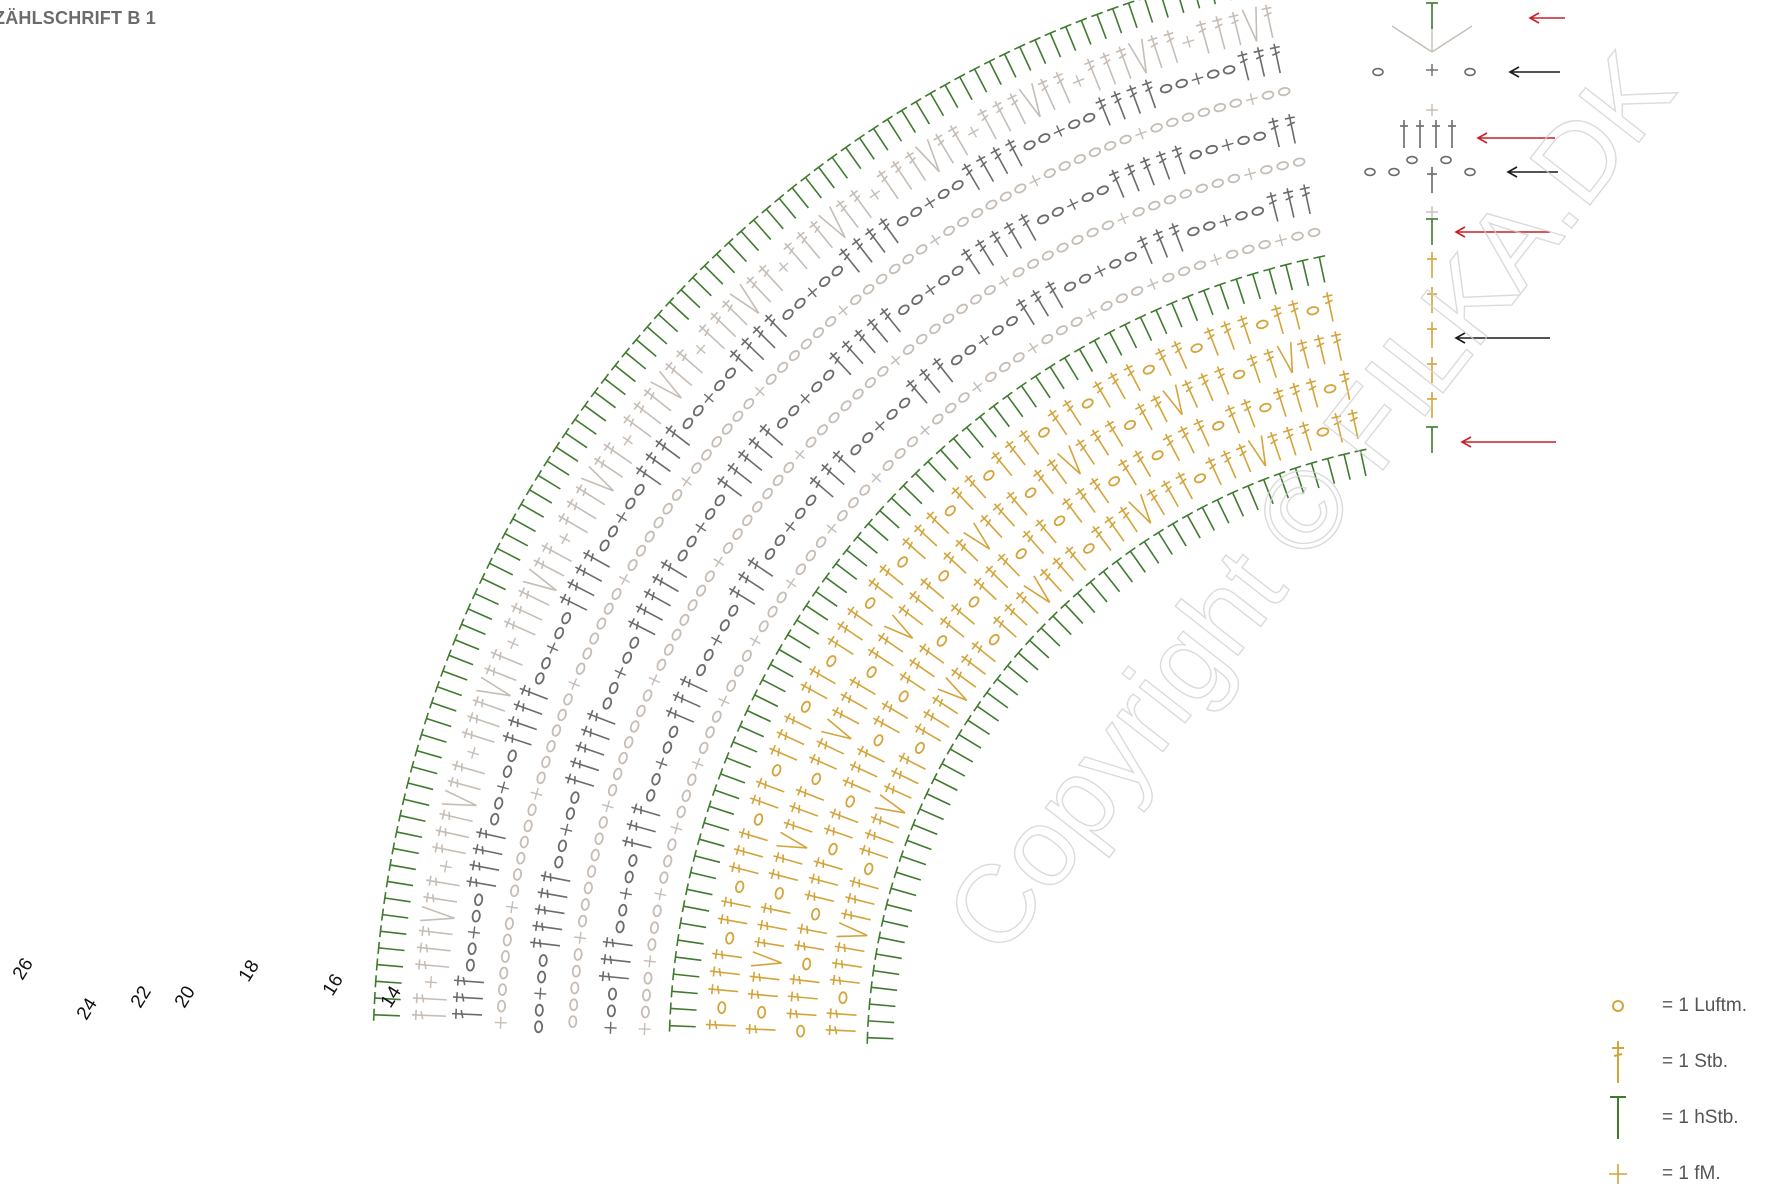 This screenshot has height=1202, width=1780. What do you see at coordinates (141, 997) in the screenshot?
I see `row-number: 22` at bounding box center [141, 997].